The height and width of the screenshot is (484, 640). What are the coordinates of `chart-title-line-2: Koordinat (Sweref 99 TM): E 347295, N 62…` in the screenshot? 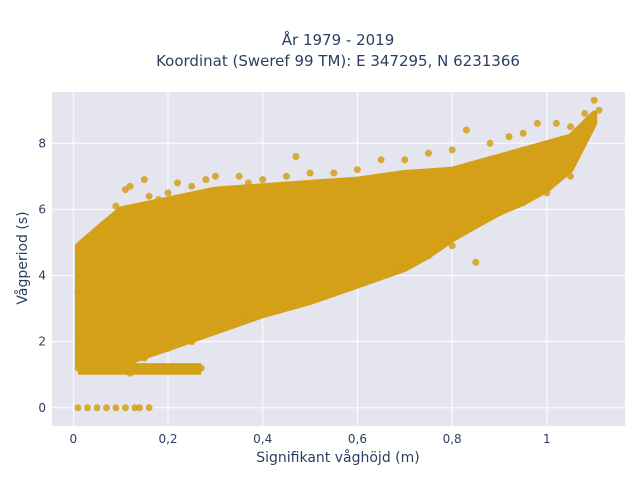 It's located at (338, 61).